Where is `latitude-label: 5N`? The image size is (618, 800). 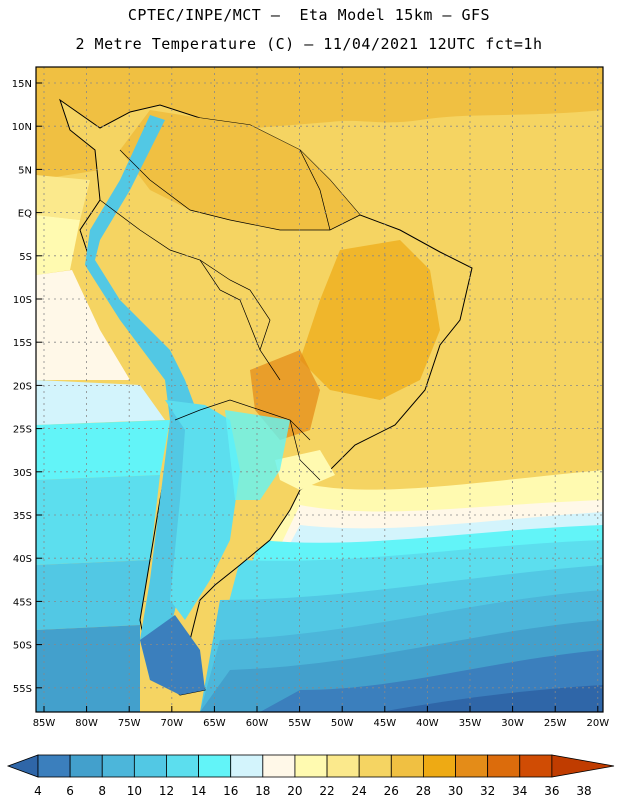 latitude-label: 5N is located at coordinates (25, 170).